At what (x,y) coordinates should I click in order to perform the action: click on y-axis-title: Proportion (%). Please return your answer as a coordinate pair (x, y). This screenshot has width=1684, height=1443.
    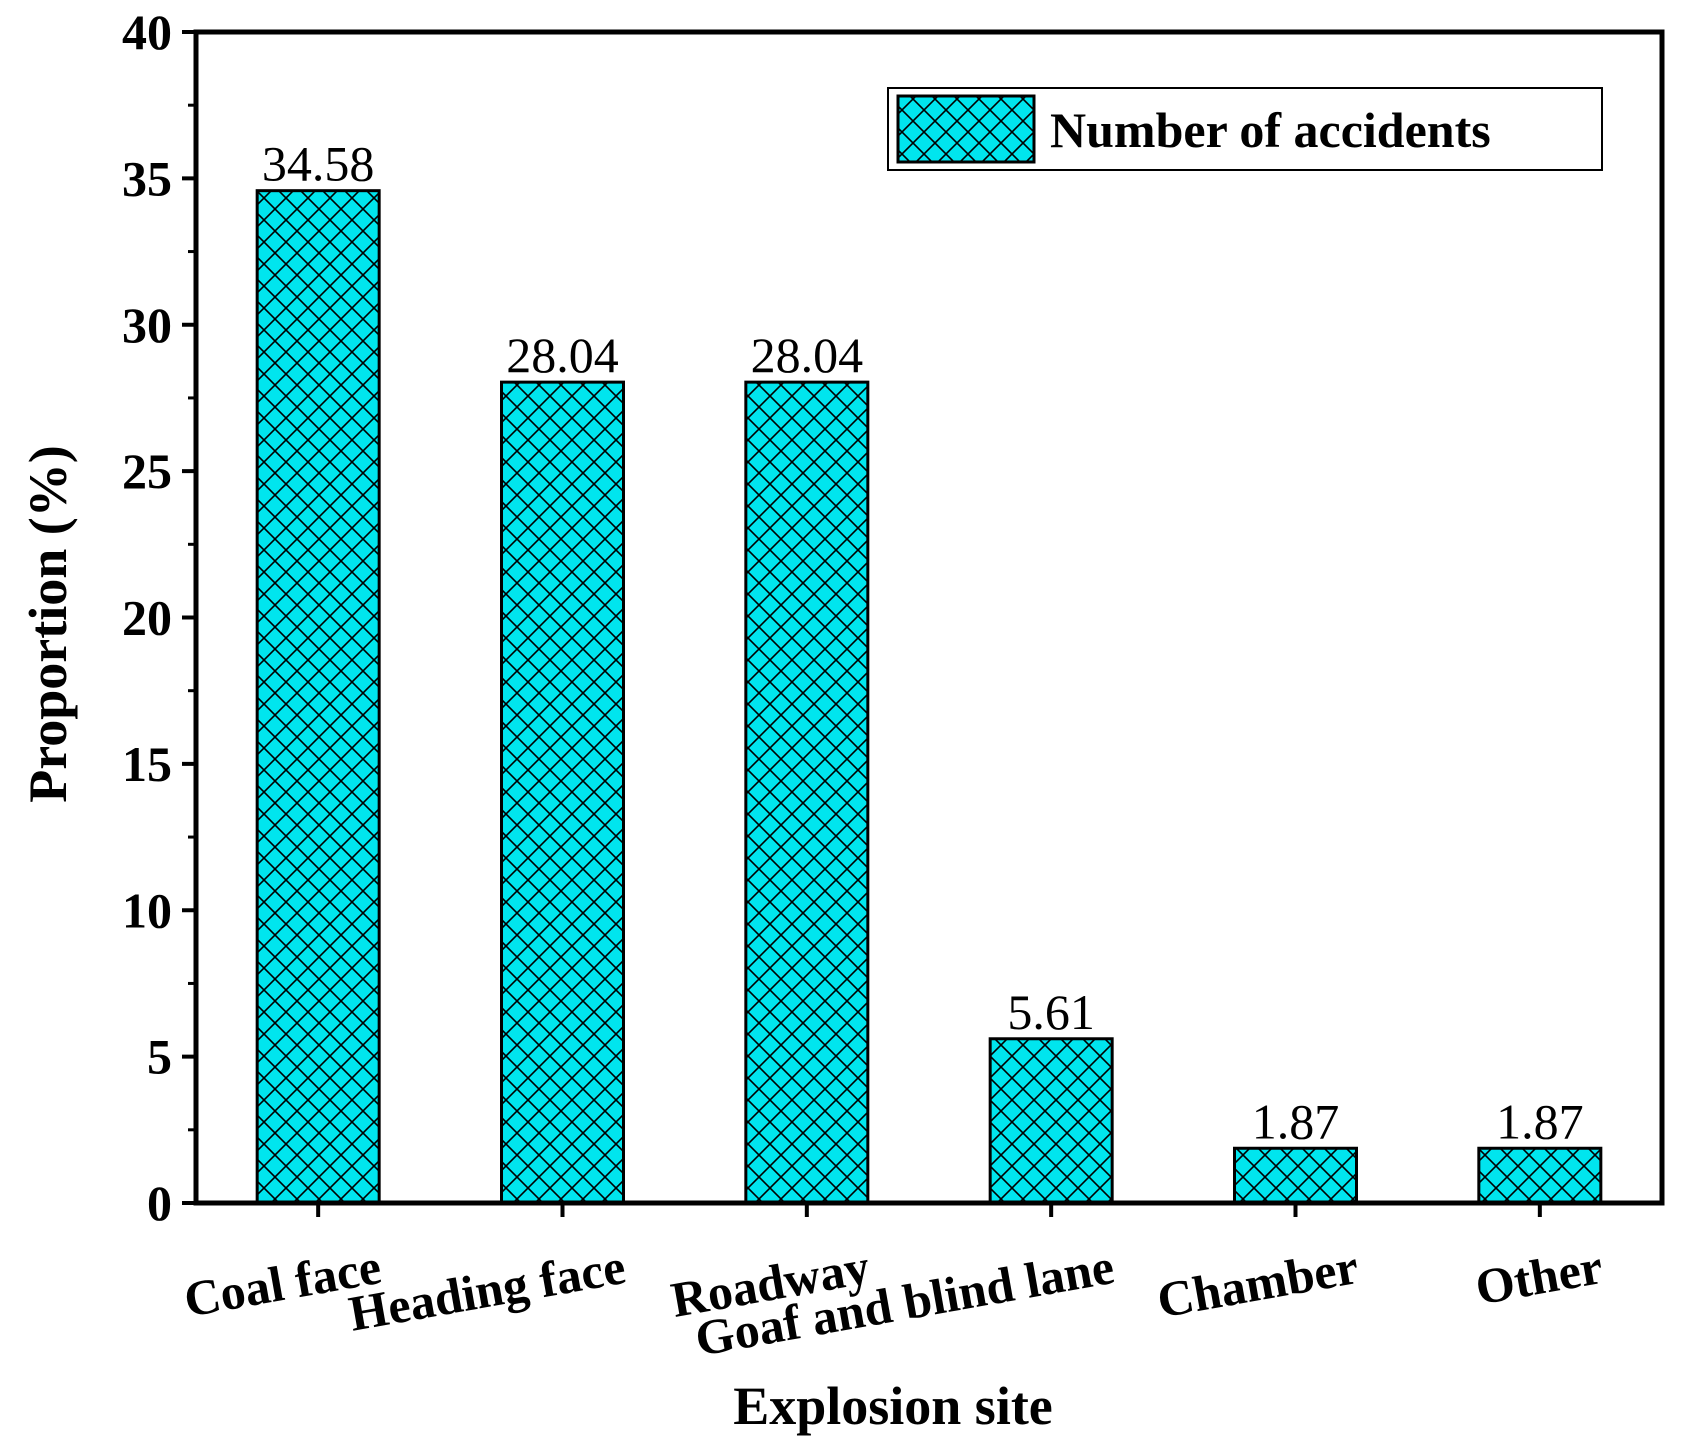
    Looking at the image, I should click on (48, 623).